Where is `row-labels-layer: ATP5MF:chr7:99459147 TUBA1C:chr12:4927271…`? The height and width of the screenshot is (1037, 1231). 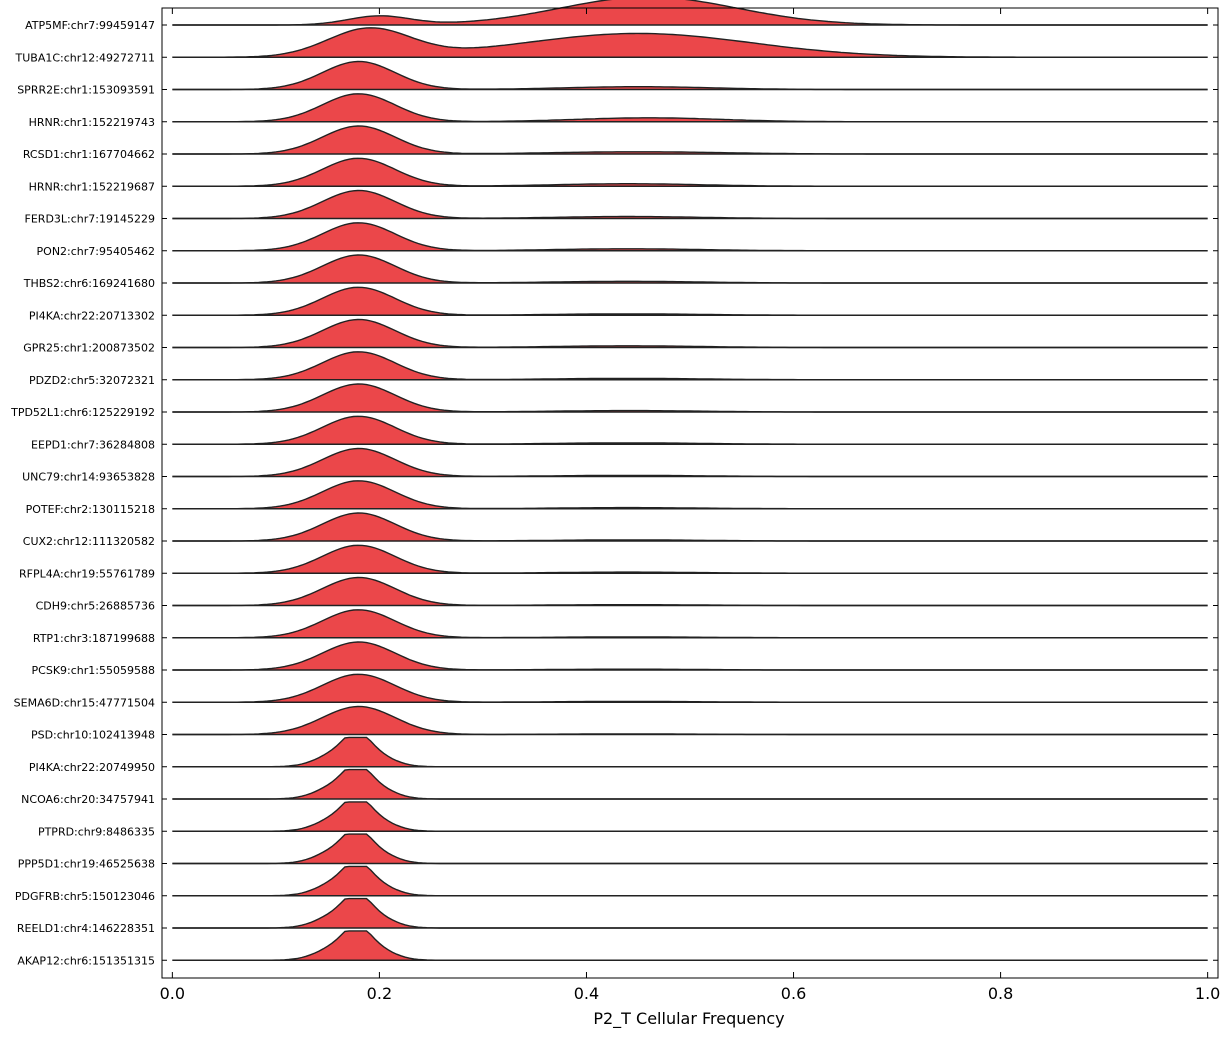
row-labels-layer: ATP5MF:chr7:99459147 TUBA1C:chr12:4927271… is located at coordinates (82, 493).